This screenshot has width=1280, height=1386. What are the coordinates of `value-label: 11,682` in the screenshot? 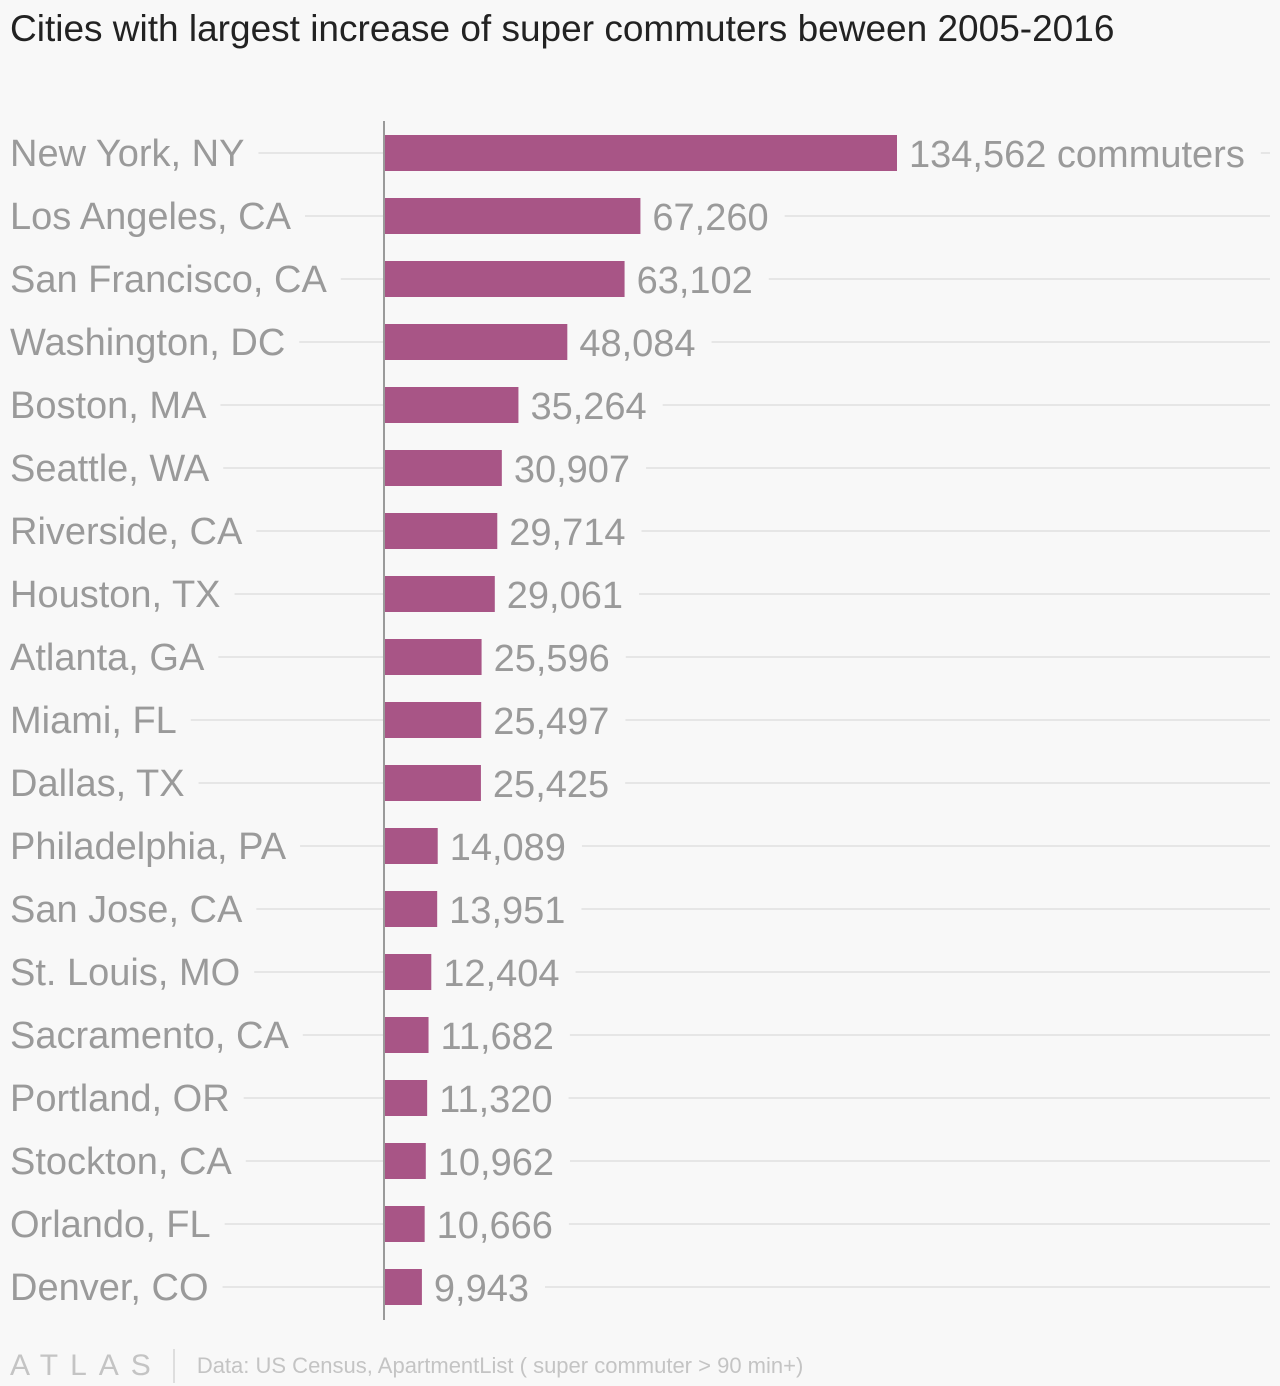 It's located at (497, 1037).